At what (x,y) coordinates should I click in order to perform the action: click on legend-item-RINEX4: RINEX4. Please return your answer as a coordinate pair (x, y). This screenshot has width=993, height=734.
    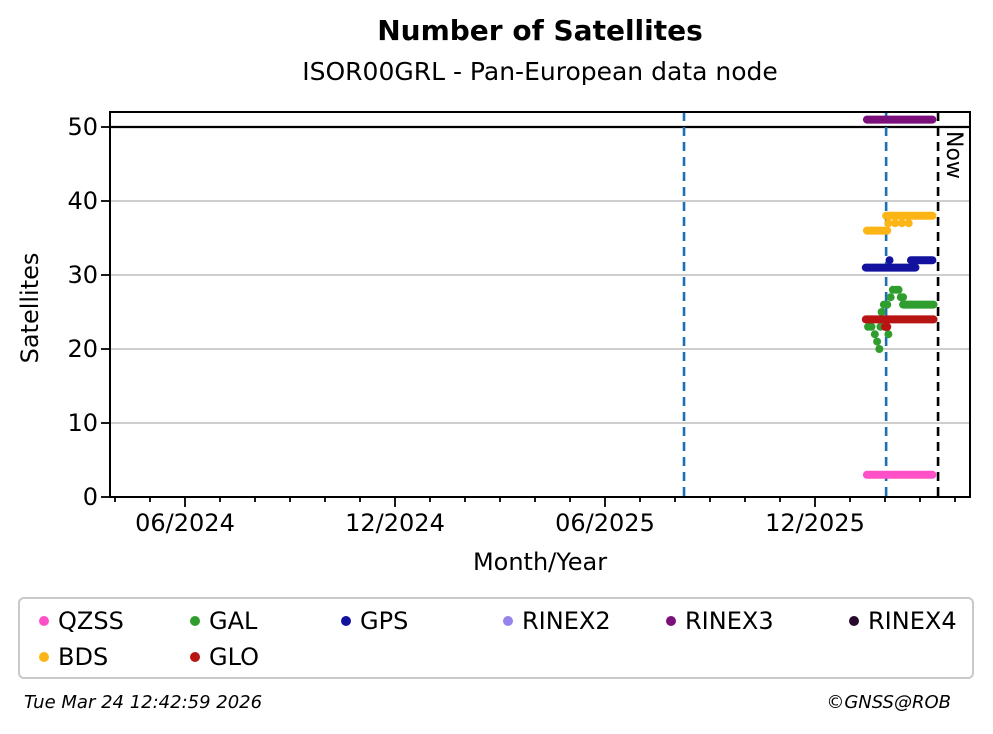
    Looking at the image, I should click on (903, 621).